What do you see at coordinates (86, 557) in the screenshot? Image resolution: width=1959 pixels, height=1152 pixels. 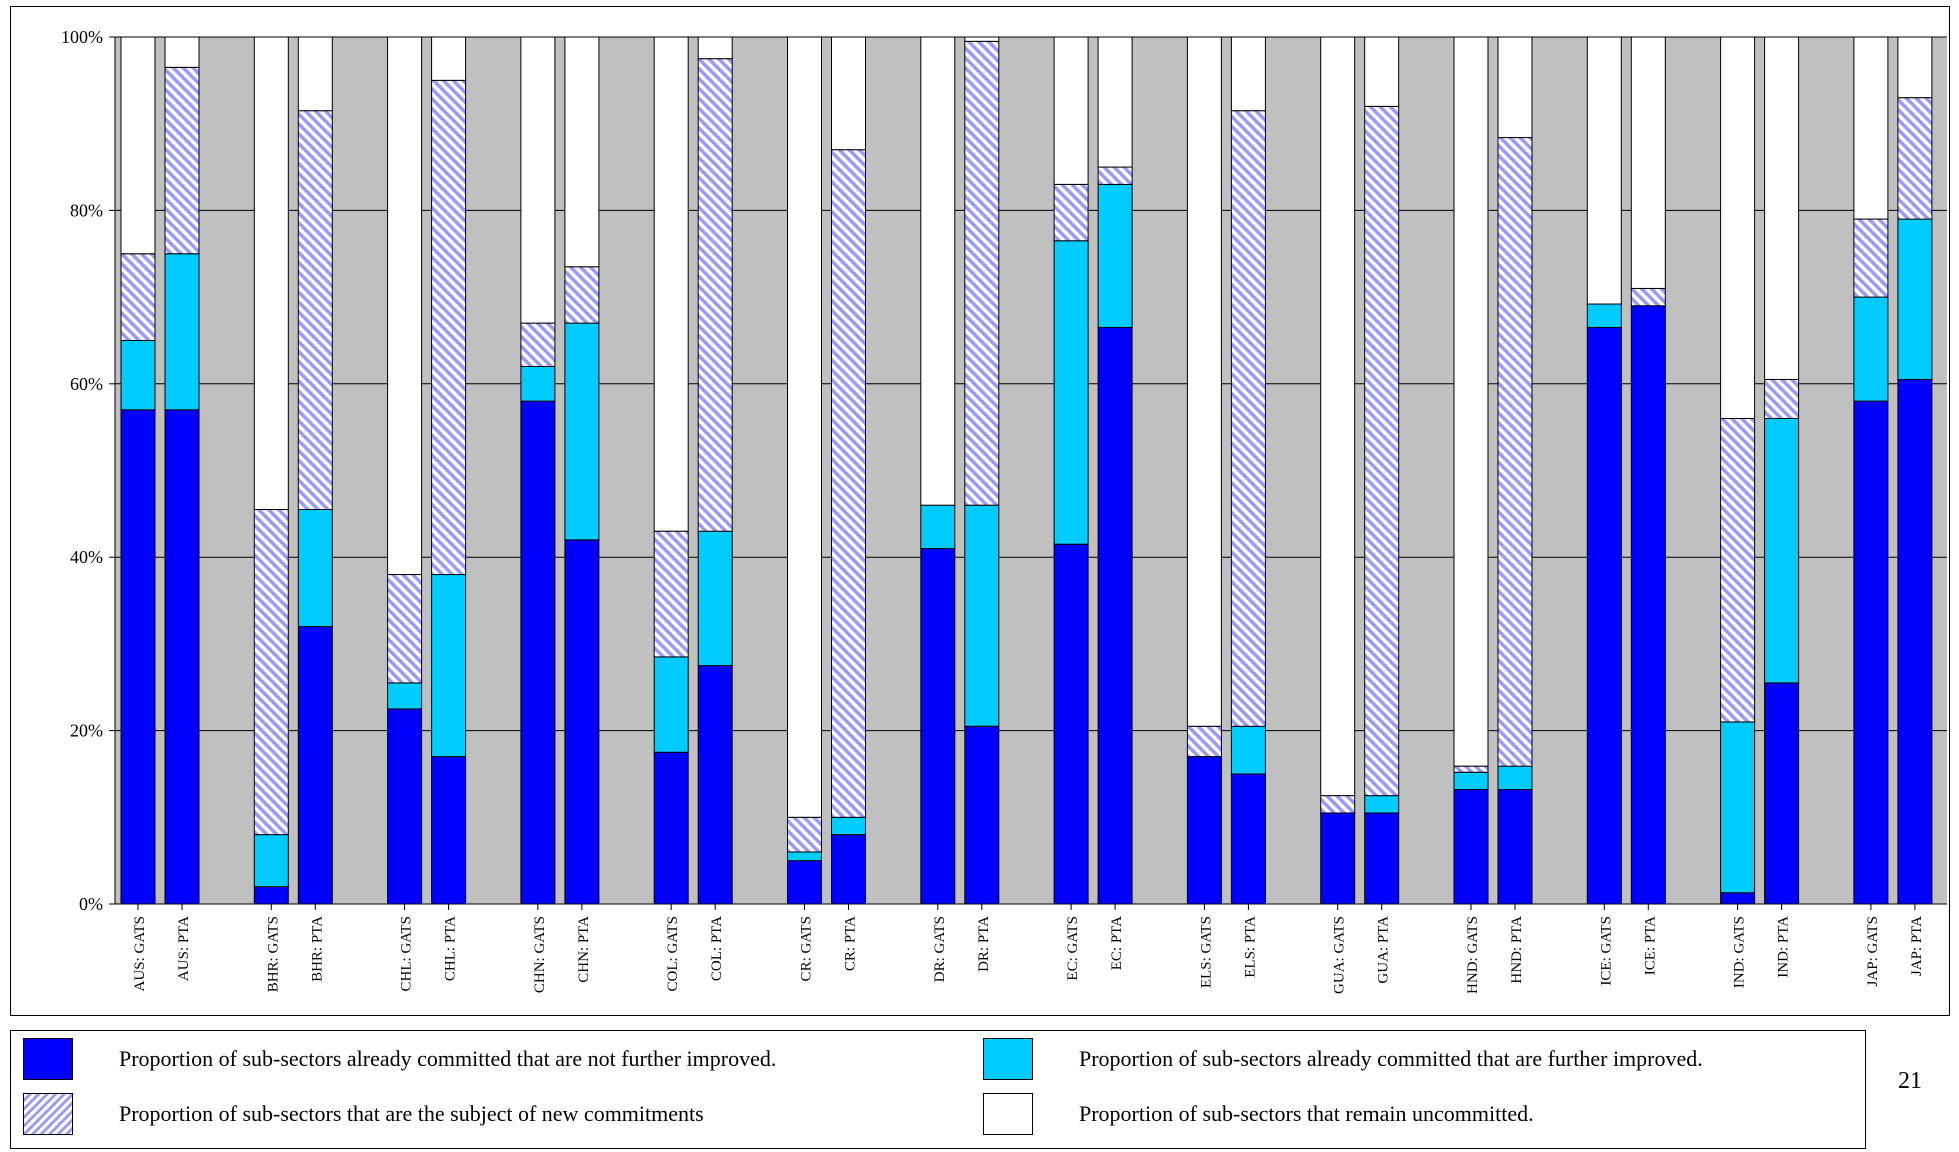 I see `y-tick-label: 40%` at bounding box center [86, 557].